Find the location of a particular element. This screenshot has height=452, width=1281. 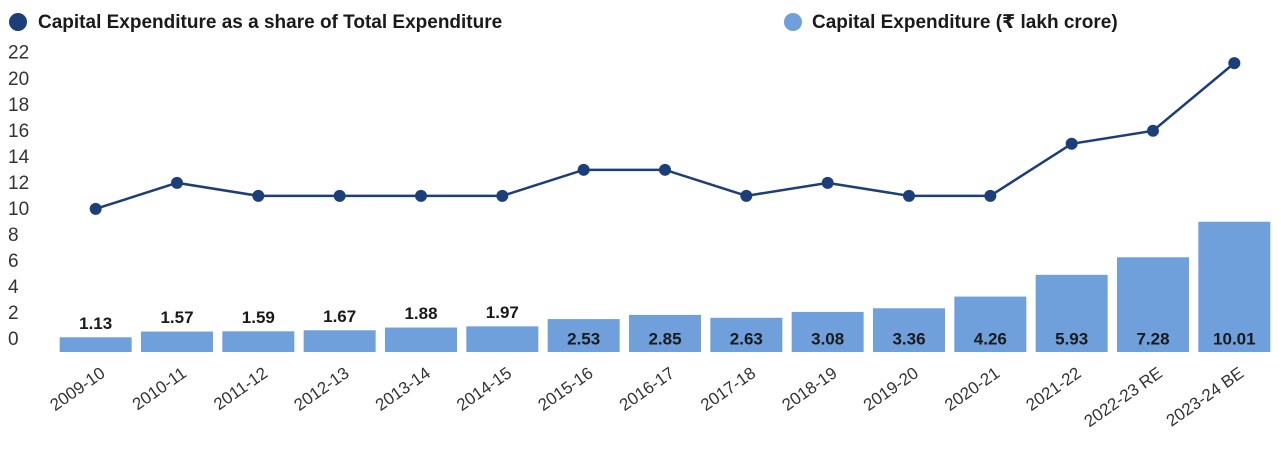

x-tick-label: 2010-11 is located at coordinates (159, 388).